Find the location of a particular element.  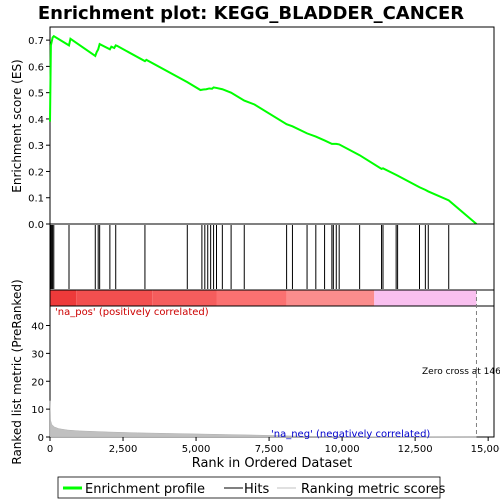

ranking-y-tick-label: 30 is located at coordinates (37, 354).